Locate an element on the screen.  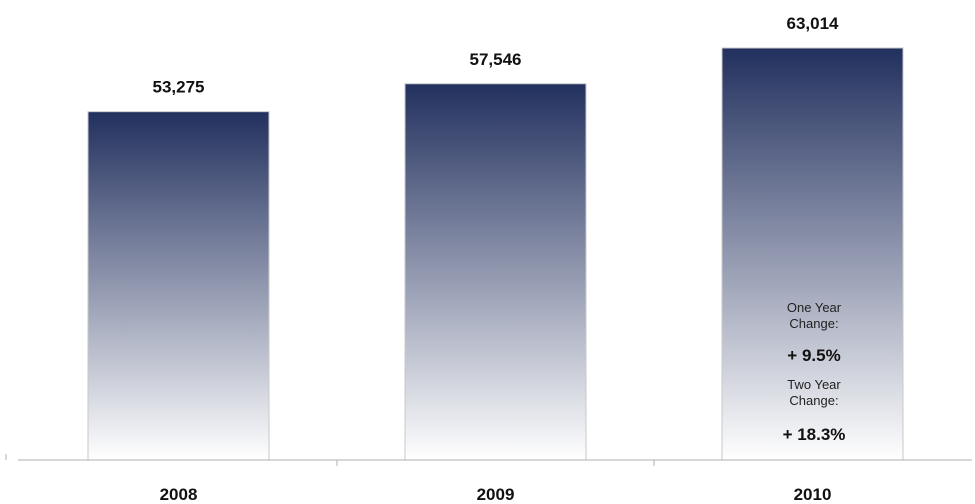
value-labels-layer: 53,275 57,546 63,014 is located at coordinates (496, 55).